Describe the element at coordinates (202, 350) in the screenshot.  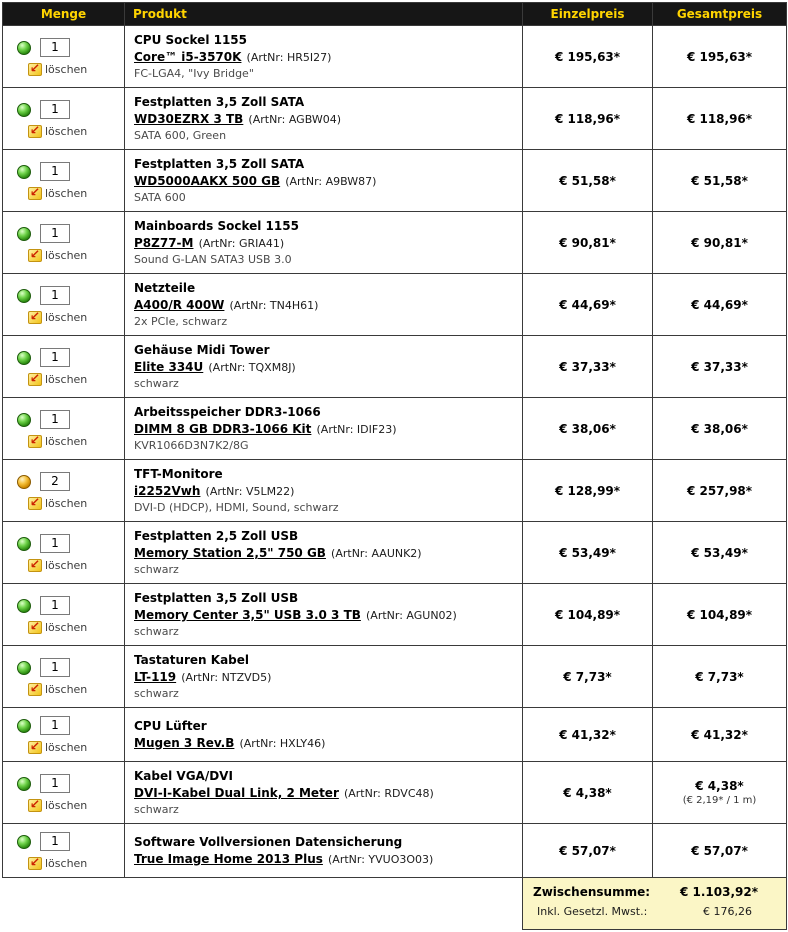
I see `product-category: Gehäuse Midi Tower` at that location.